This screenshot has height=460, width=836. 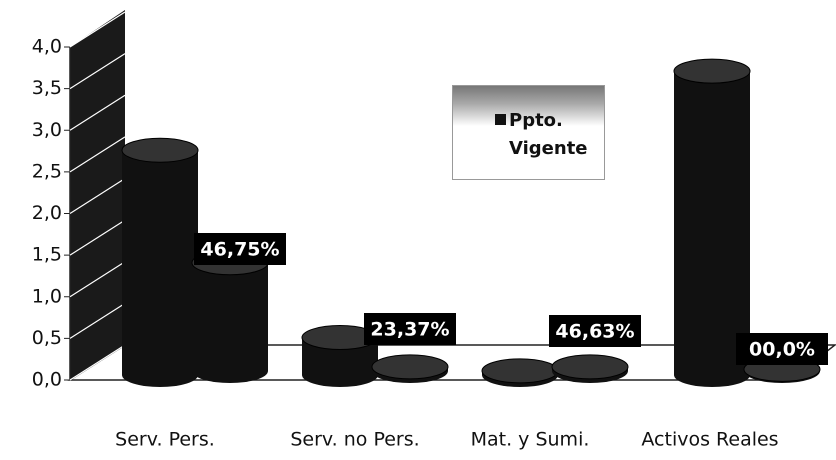 I want to click on legend-swatch, so click(x=500, y=119).